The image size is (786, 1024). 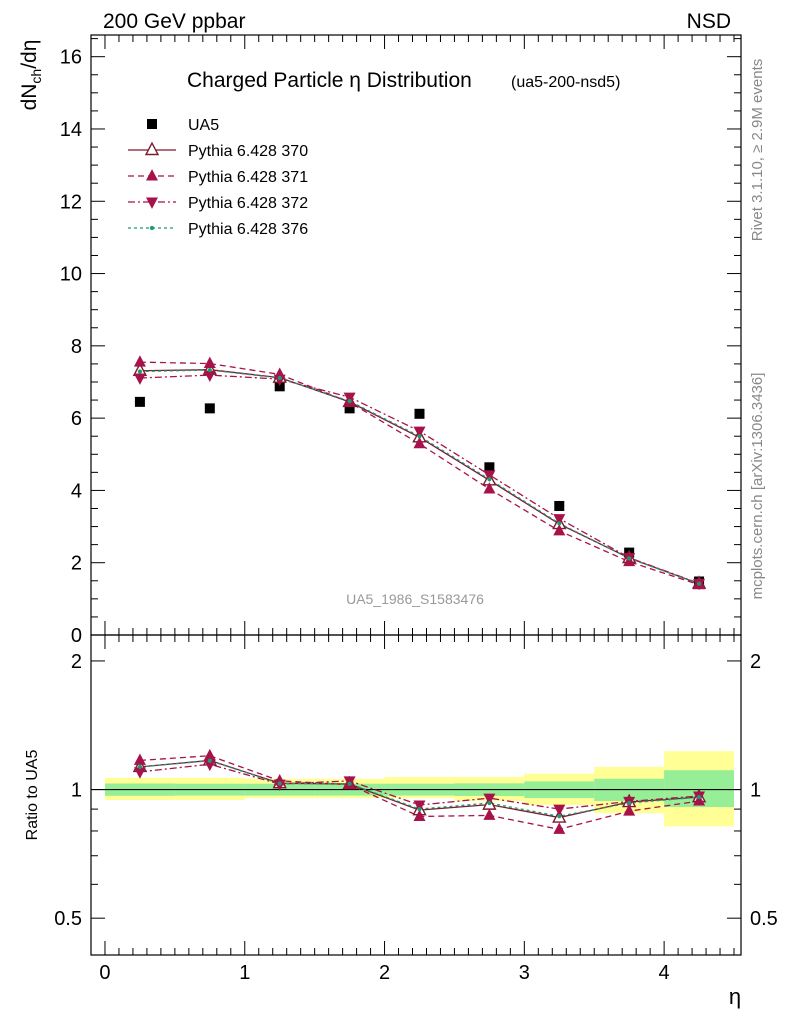 What do you see at coordinates (248, 177) in the screenshot?
I see `legend-label-2: Pythia 6.428 371` at bounding box center [248, 177].